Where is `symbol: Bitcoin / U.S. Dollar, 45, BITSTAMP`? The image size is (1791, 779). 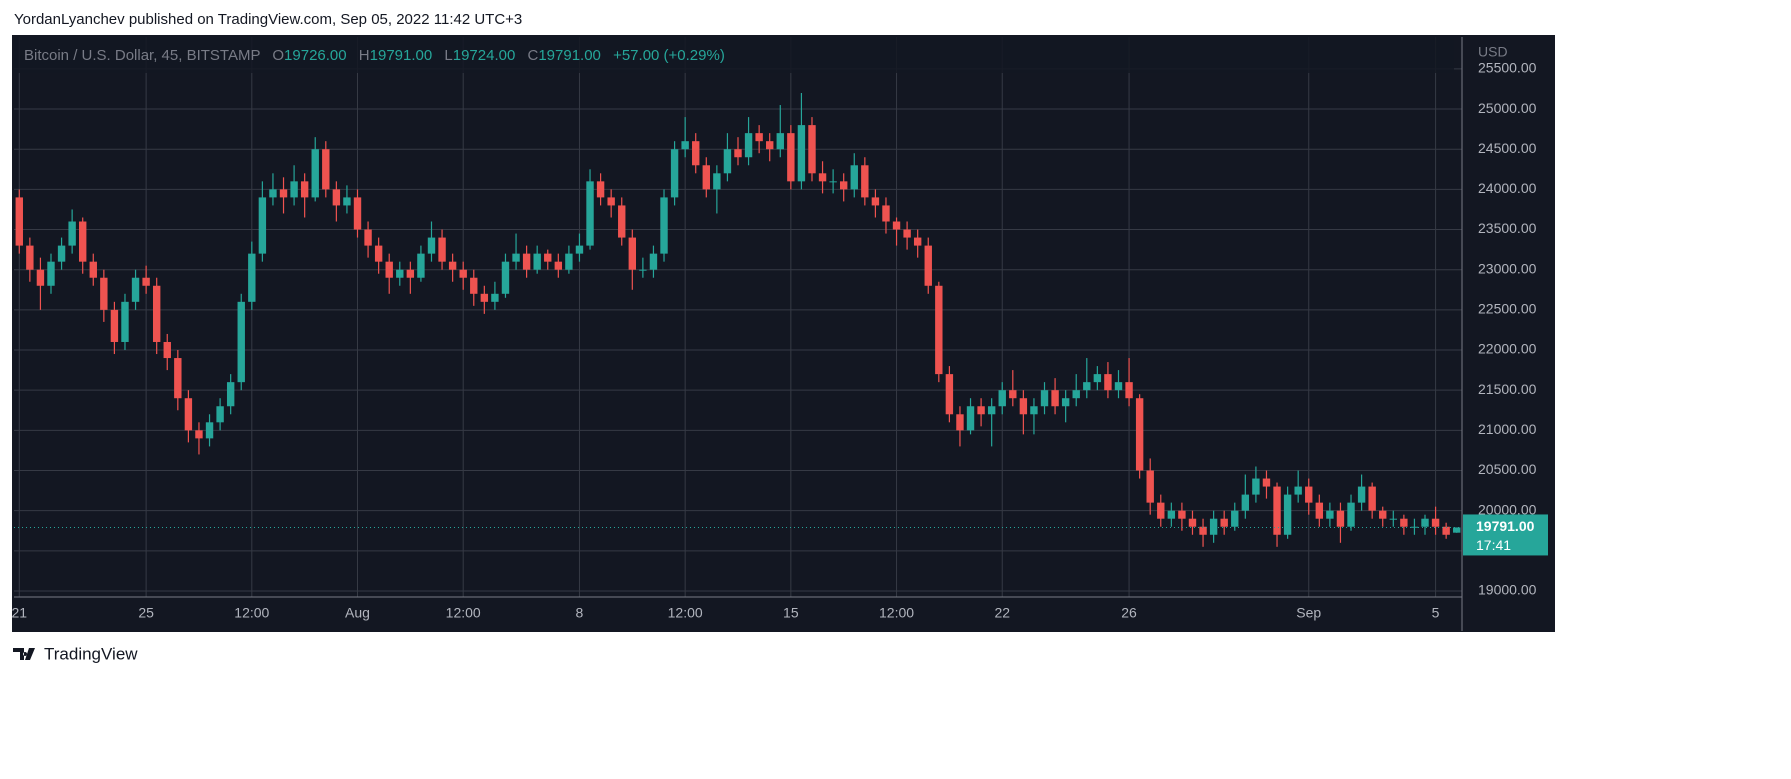 symbol: Bitcoin / U.S. Dollar, 45, BITSTAMP is located at coordinates (142, 55).